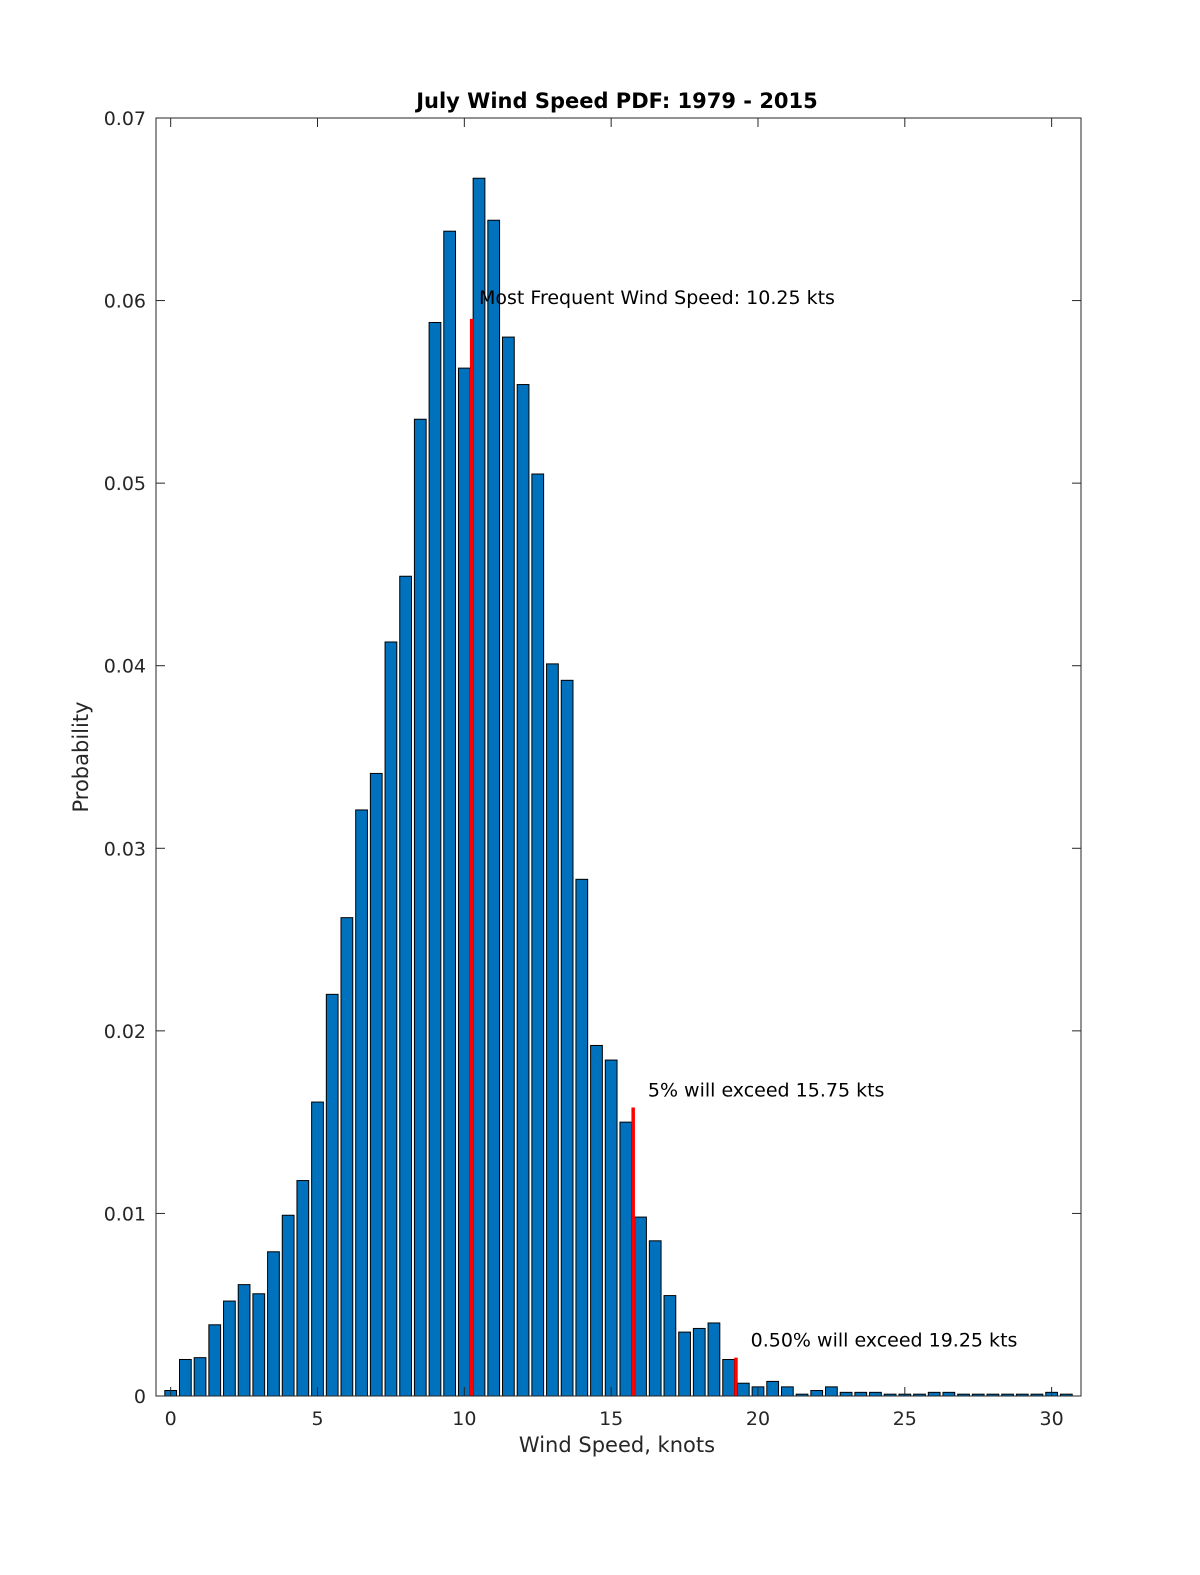  Describe the element at coordinates (125, 667) in the screenshot. I see `y-tick-label: 0.04` at that location.